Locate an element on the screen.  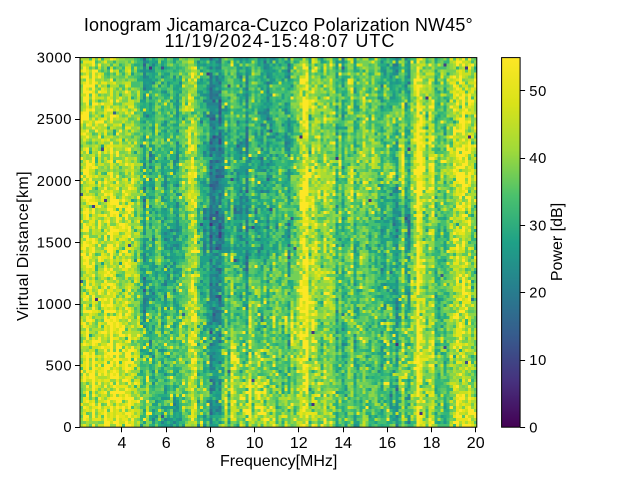
svg-text: 3000 is located at coordinates (54, 59).